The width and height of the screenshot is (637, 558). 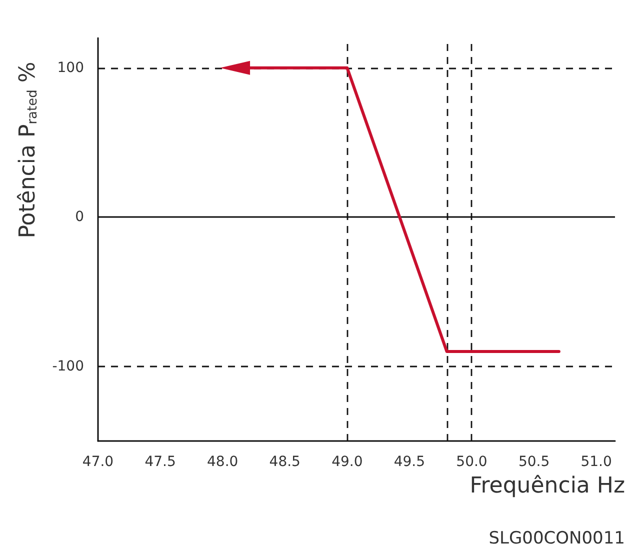 I want to click on x-tick-label: 49.5, so click(x=410, y=462).